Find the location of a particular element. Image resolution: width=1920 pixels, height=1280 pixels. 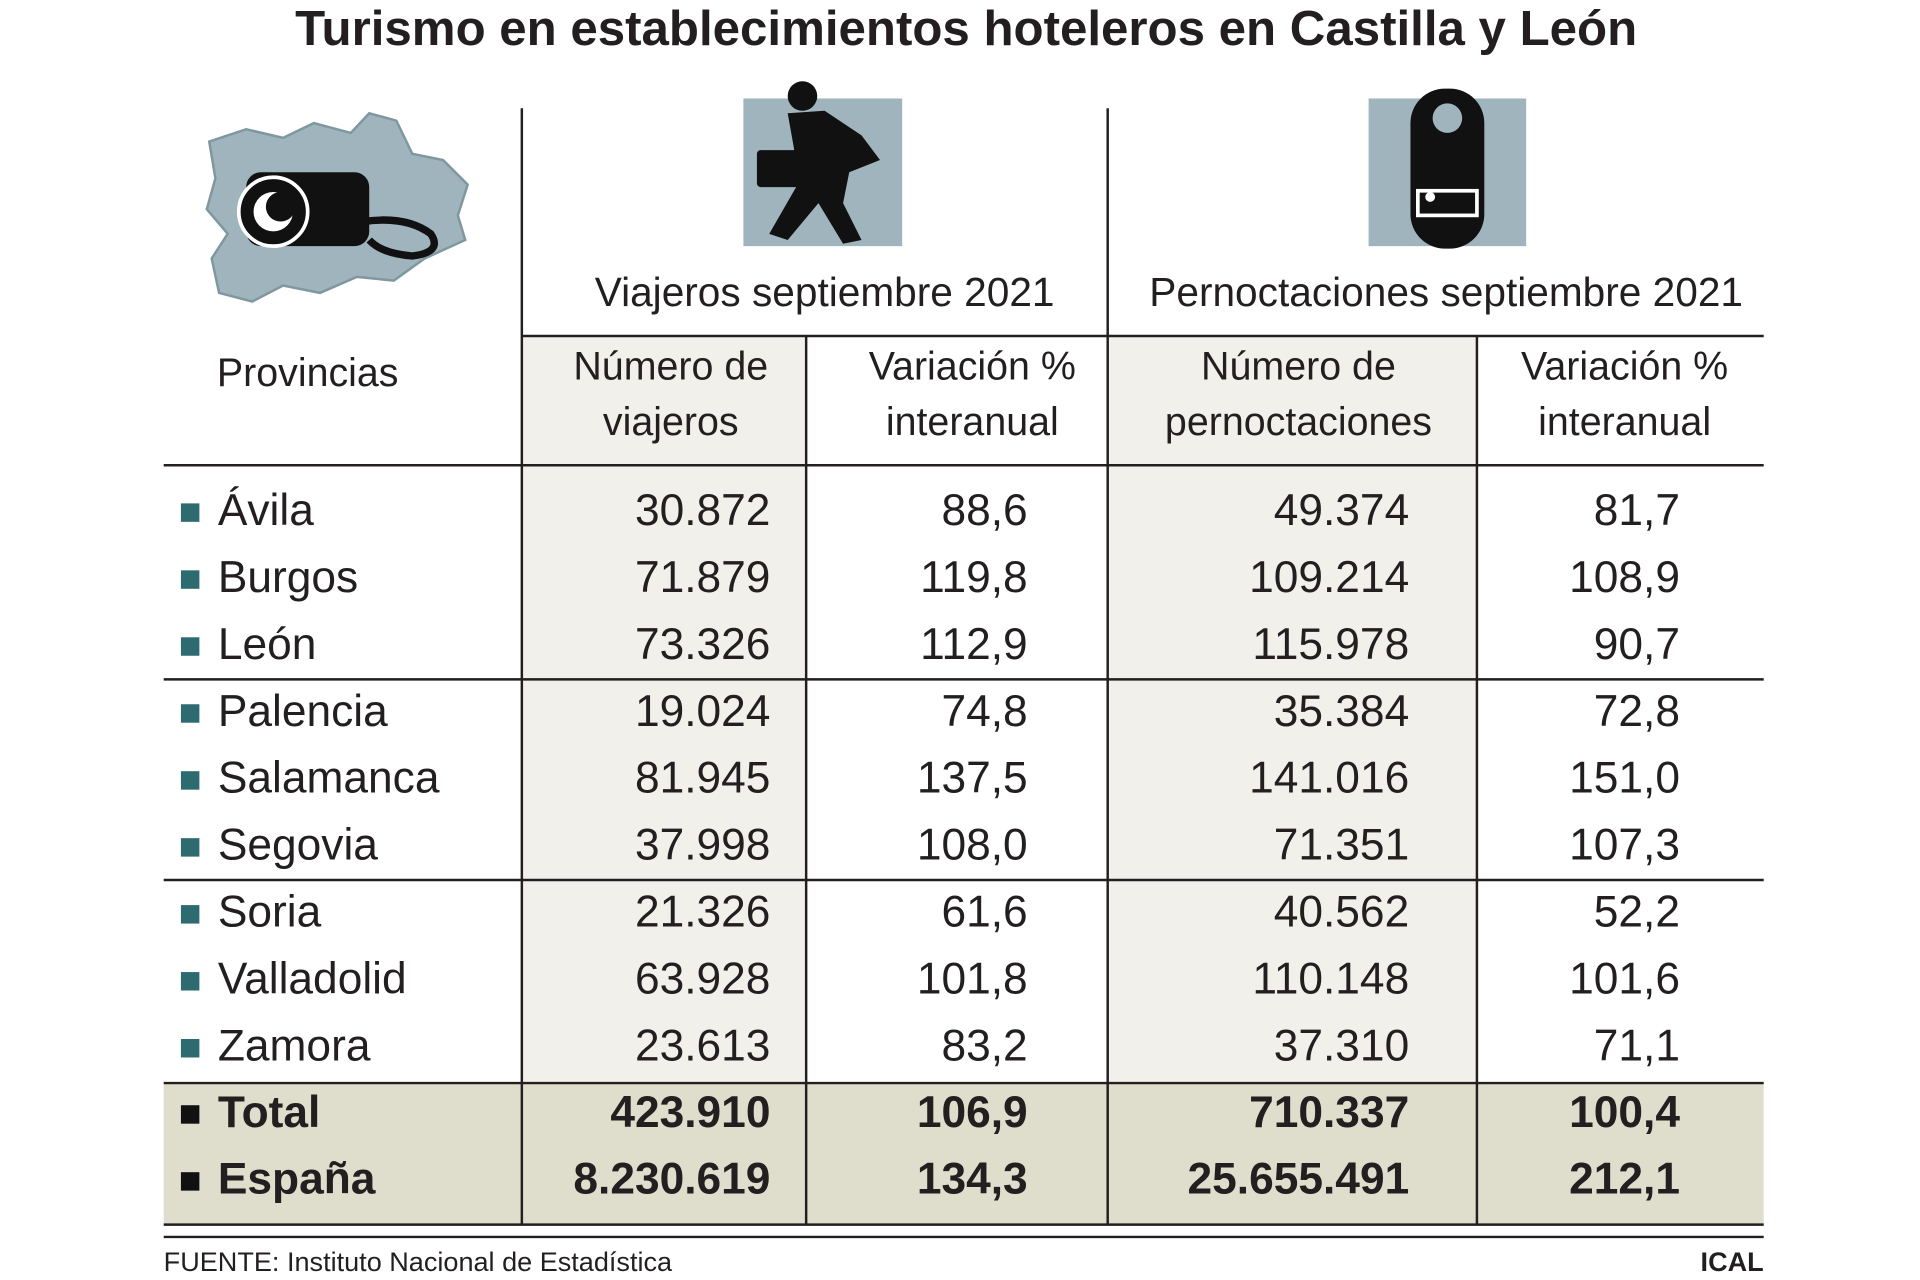

cell-value: 25.655.491 is located at coordinates (1299, 1179).